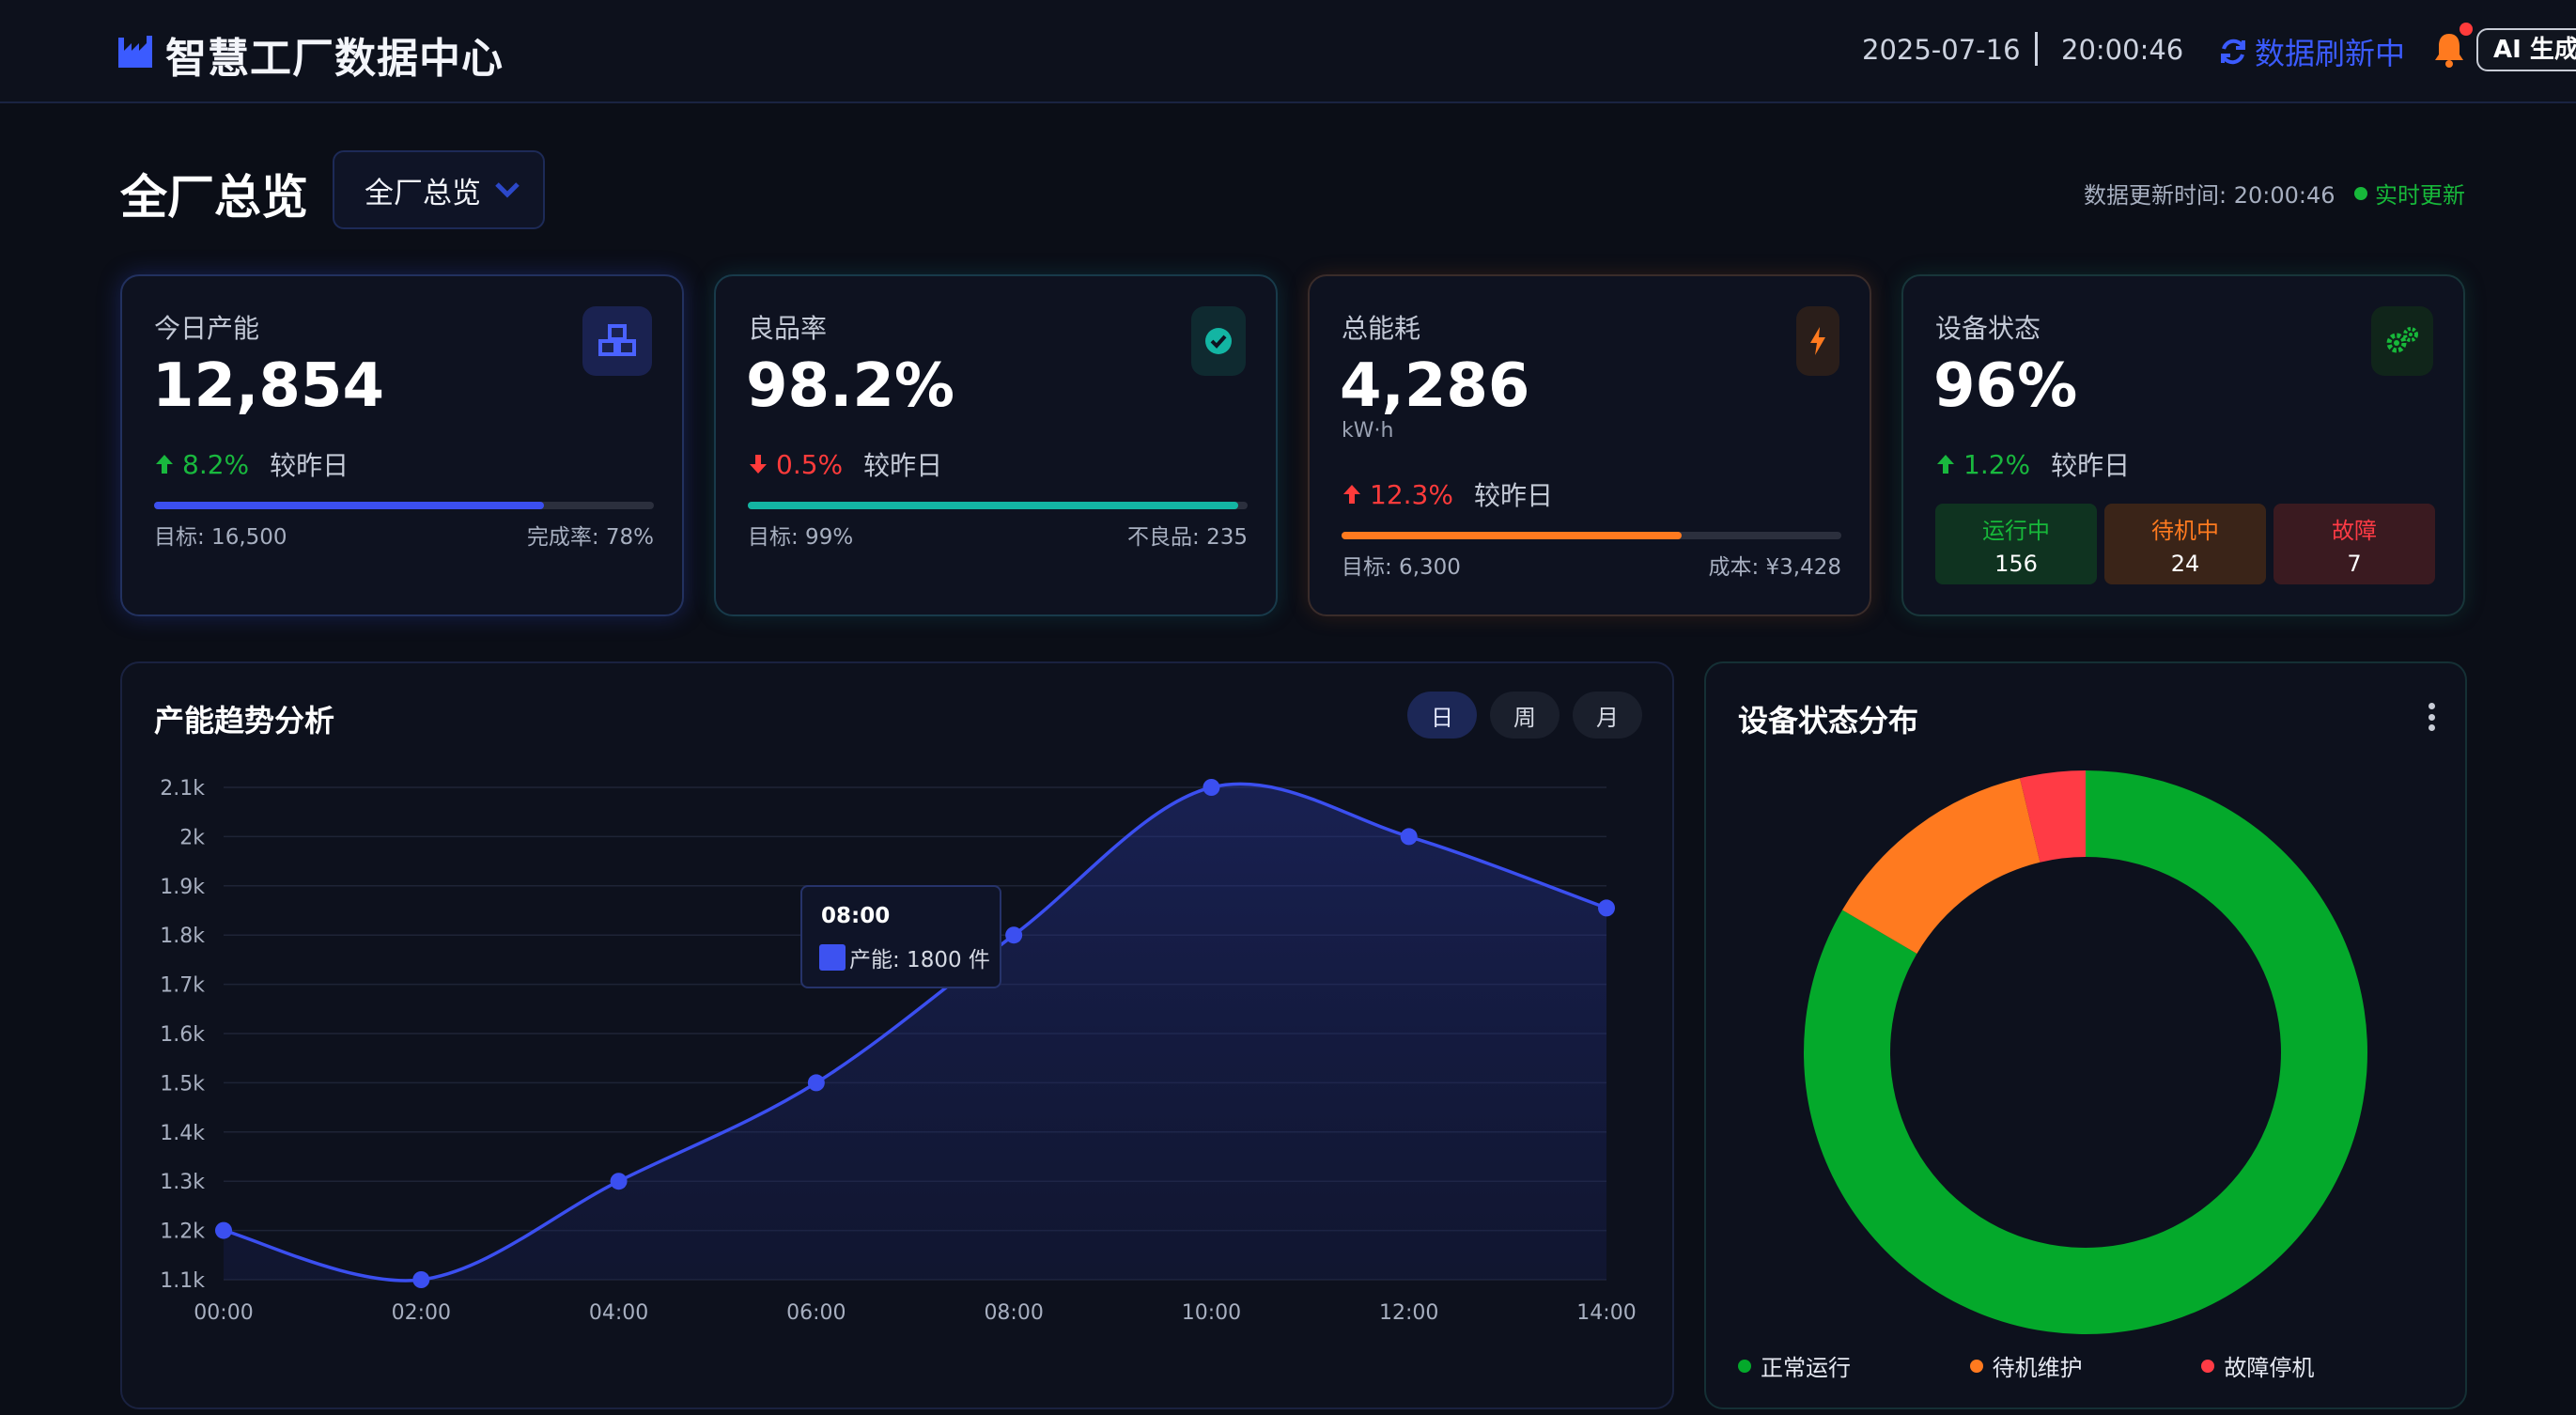 This screenshot has height=1415, width=2576. Describe the element at coordinates (2016, 563) in the screenshot. I see `status-running-count: 156` at that location.